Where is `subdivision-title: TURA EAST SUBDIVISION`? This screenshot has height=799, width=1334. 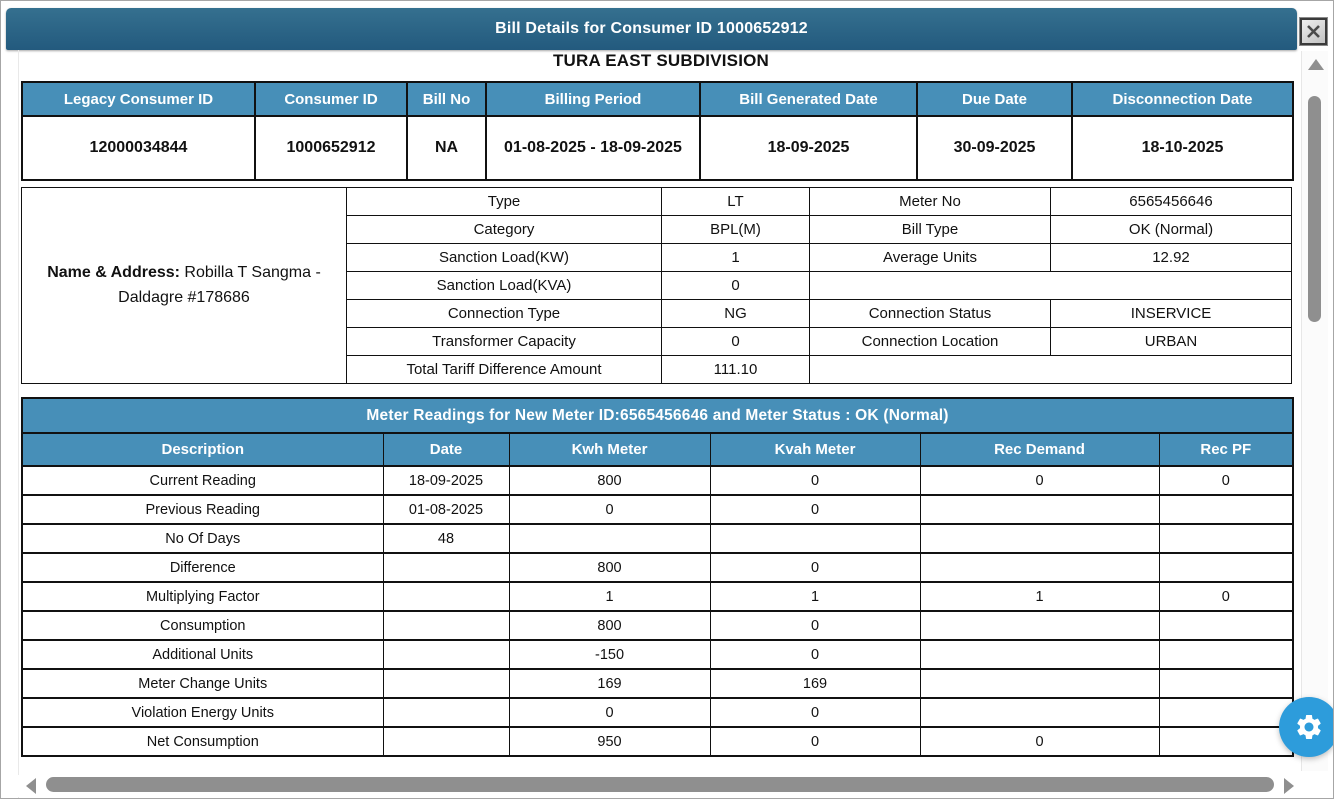 subdivision-title: TURA EAST SUBDIVISION is located at coordinates (661, 60).